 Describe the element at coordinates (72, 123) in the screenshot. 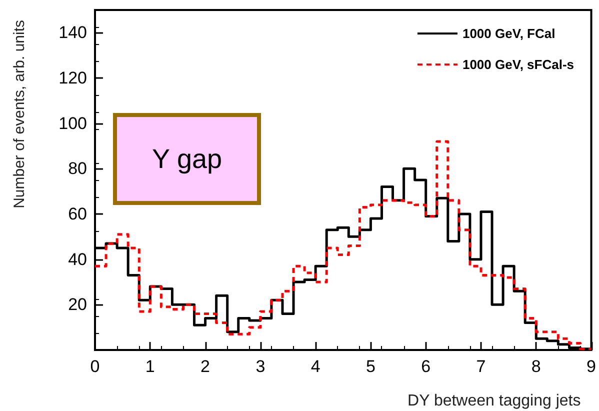

I see `y-tick-label: 100` at that location.